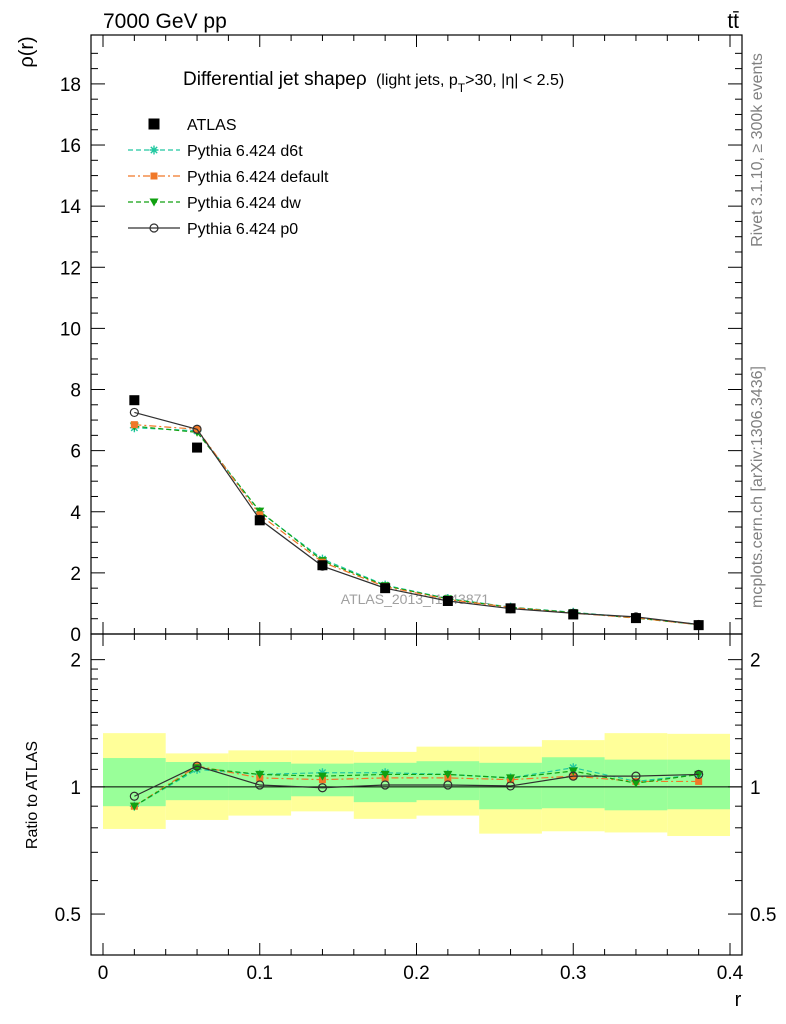 The image size is (786, 1024). Describe the element at coordinates (75, 452) in the screenshot. I see `main-y-tick-label: 6` at that location.